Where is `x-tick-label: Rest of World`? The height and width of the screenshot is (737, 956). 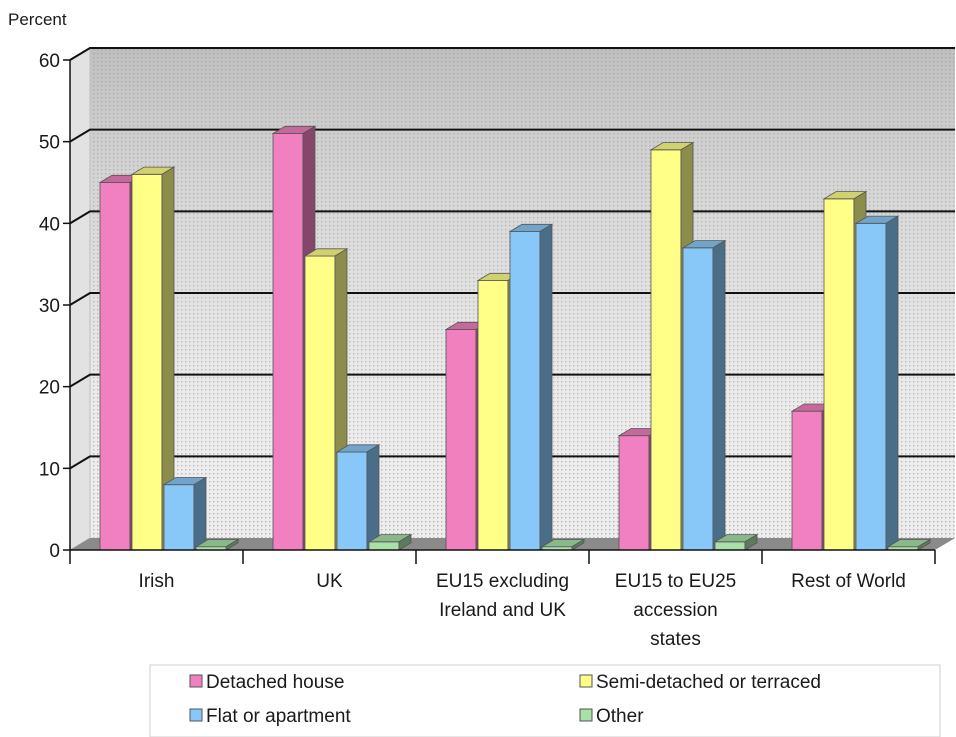
x-tick-label: Rest of World is located at coordinates (848, 581).